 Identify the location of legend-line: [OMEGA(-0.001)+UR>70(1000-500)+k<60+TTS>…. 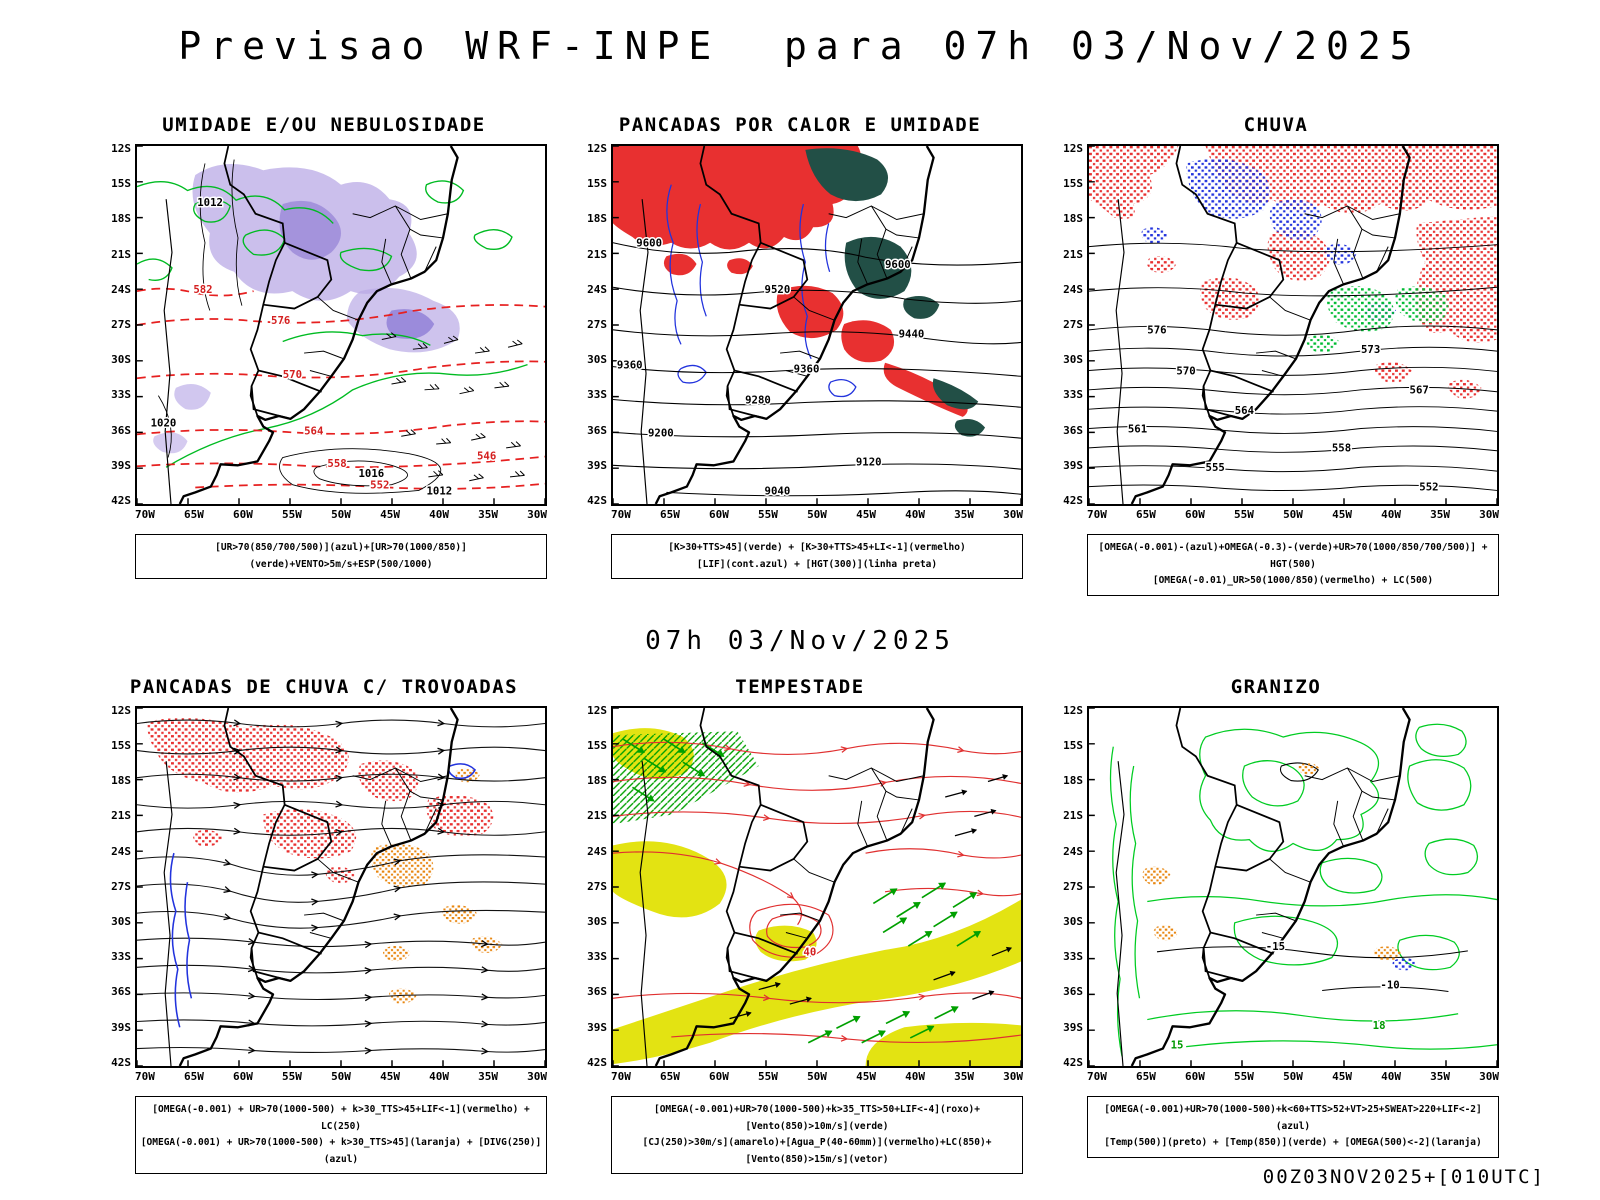
(1293, 1117).